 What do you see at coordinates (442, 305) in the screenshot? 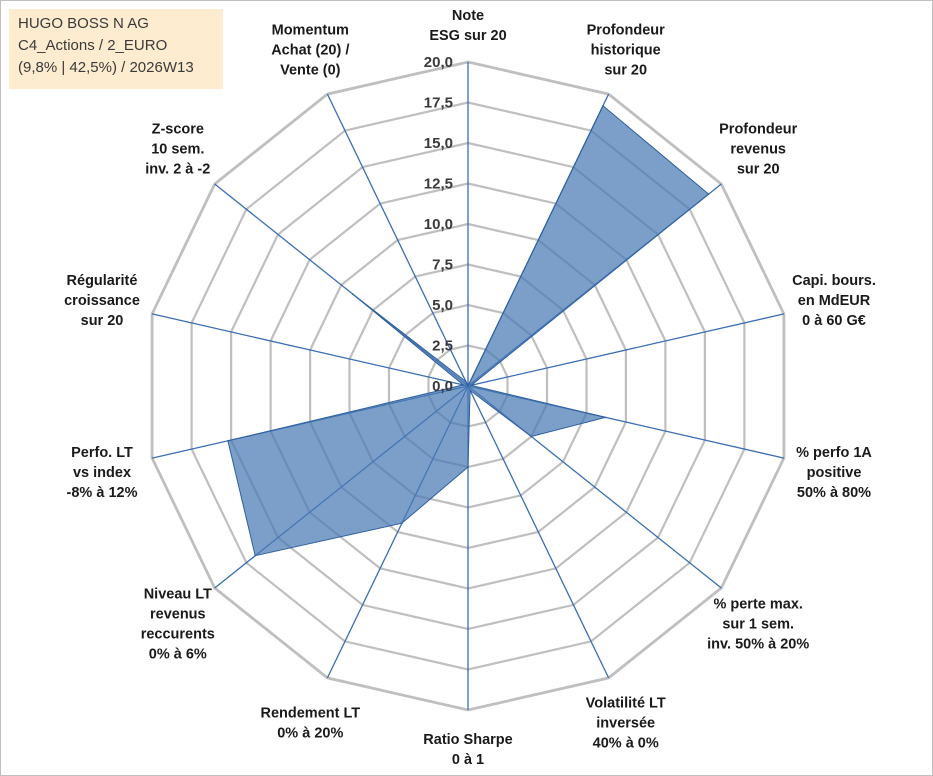
I see `tick-label: 5,0` at bounding box center [442, 305].